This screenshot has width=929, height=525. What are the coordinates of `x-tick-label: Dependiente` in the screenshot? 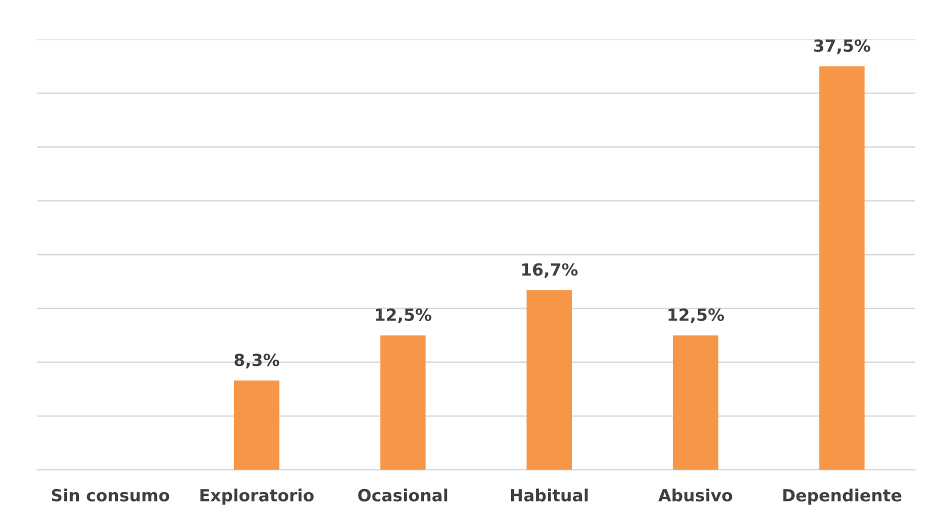 It's located at (842, 496).